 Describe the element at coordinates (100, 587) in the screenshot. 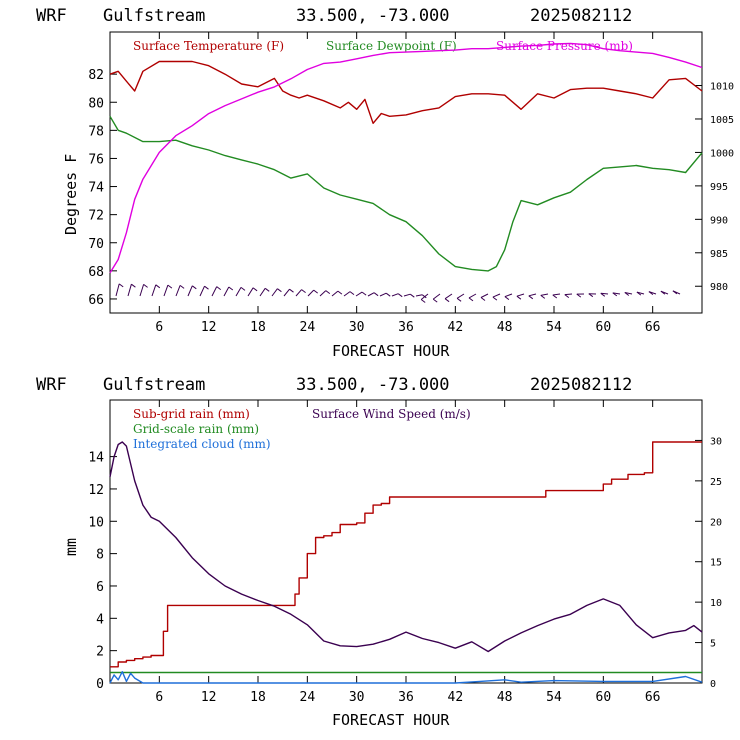

I see `lower-y-tick-label: 6` at that location.